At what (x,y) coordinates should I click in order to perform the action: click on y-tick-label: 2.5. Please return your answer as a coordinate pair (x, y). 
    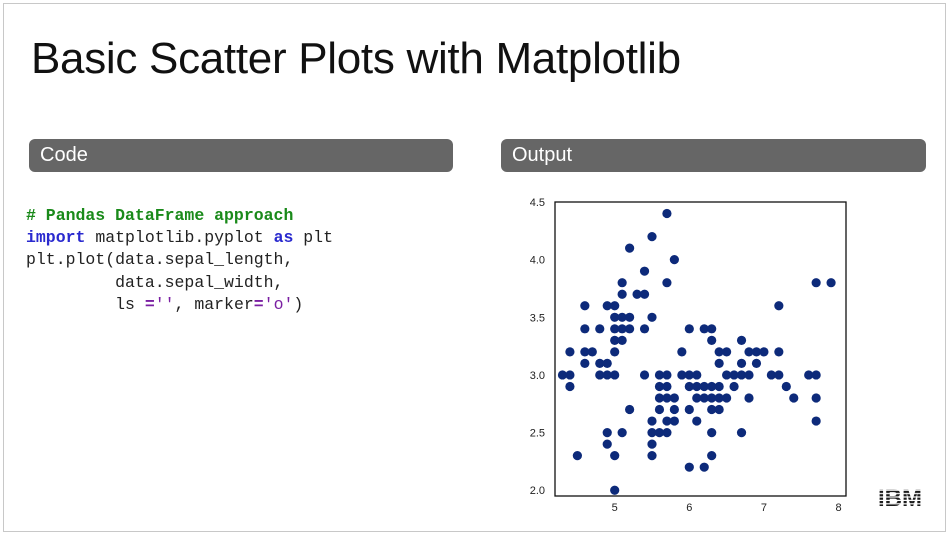
    Looking at the image, I should click on (537, 434).